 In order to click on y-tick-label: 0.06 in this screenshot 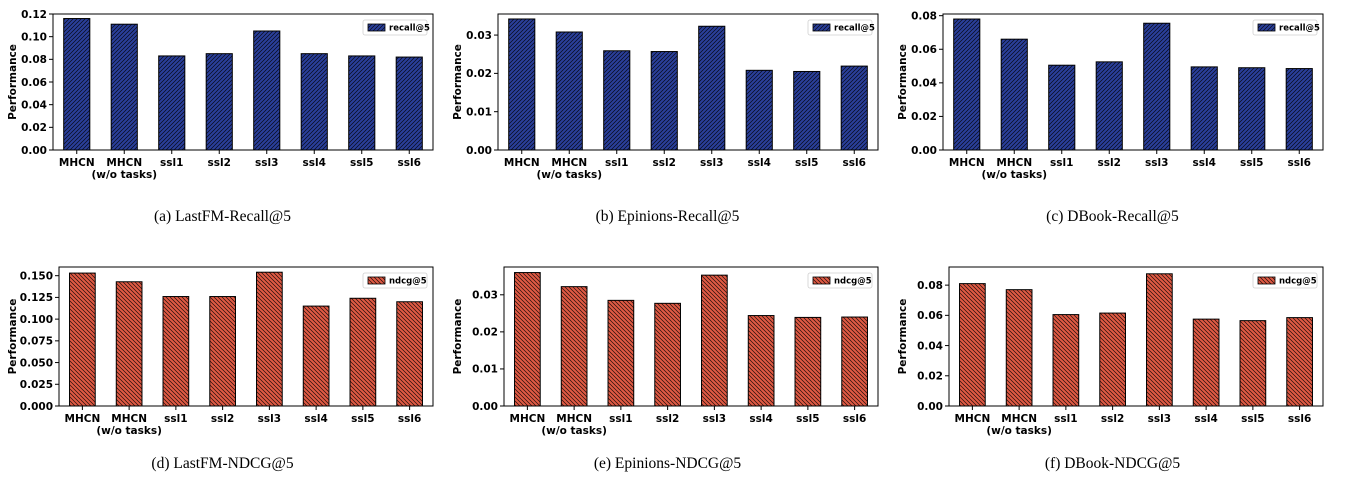, I will do `click(924, 50)`.